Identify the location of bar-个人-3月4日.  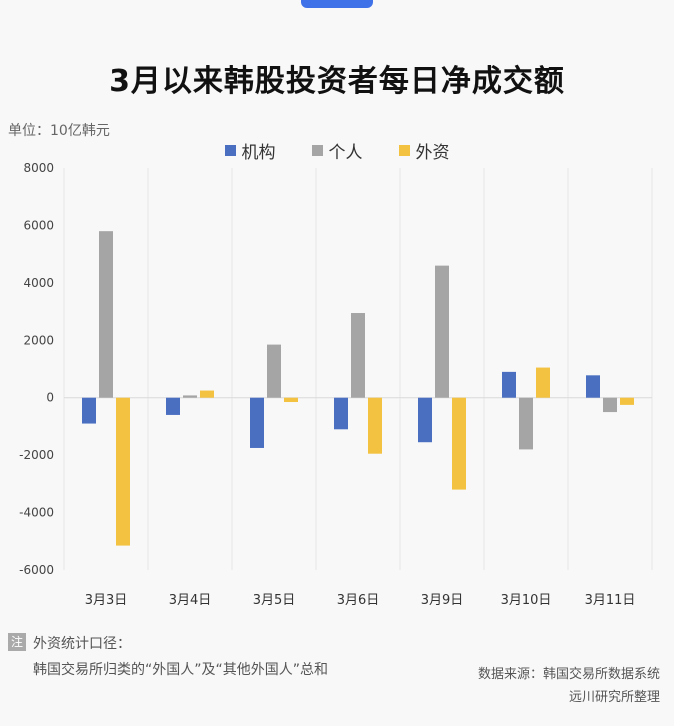
(190, 396).